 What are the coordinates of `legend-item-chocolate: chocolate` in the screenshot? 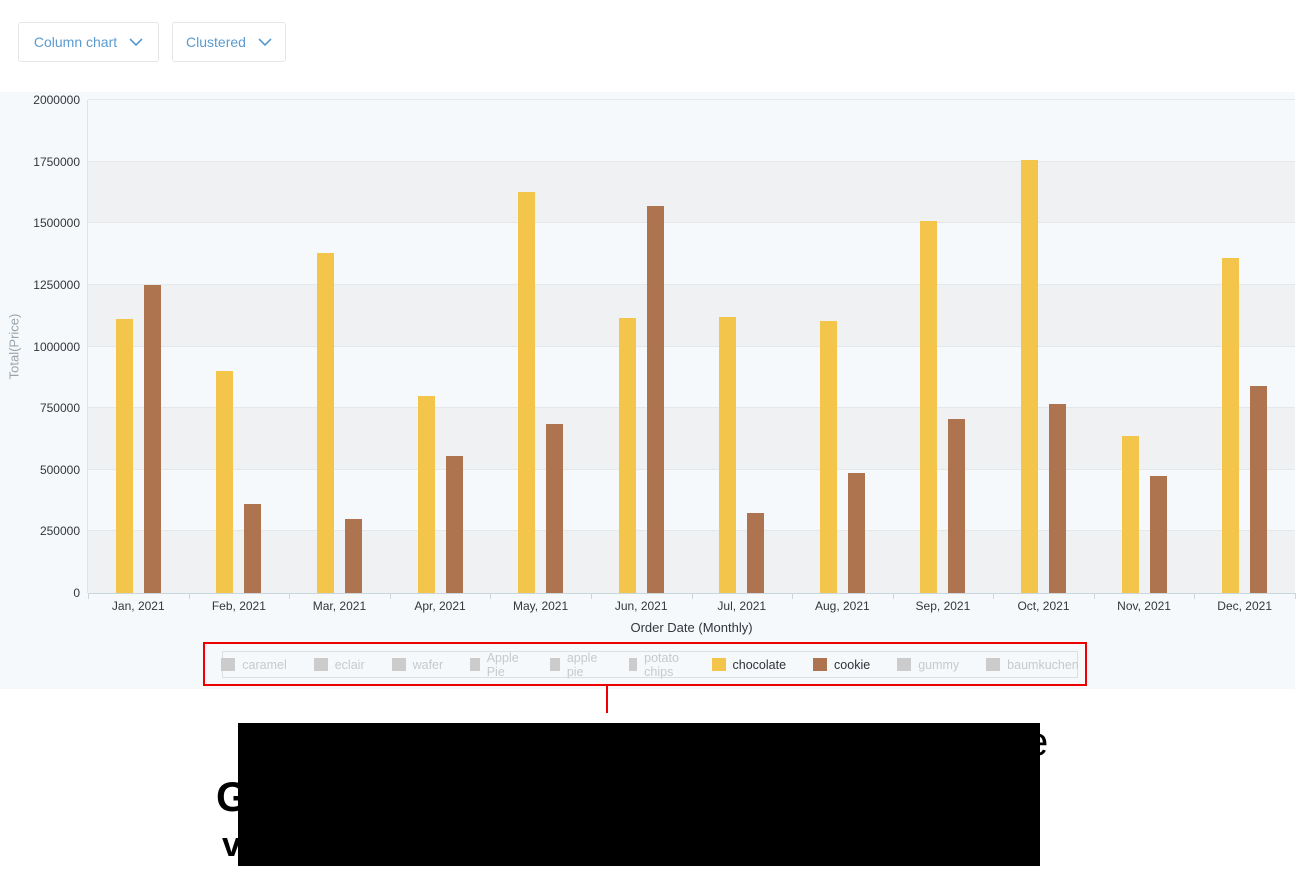 It's located at (748, 665).